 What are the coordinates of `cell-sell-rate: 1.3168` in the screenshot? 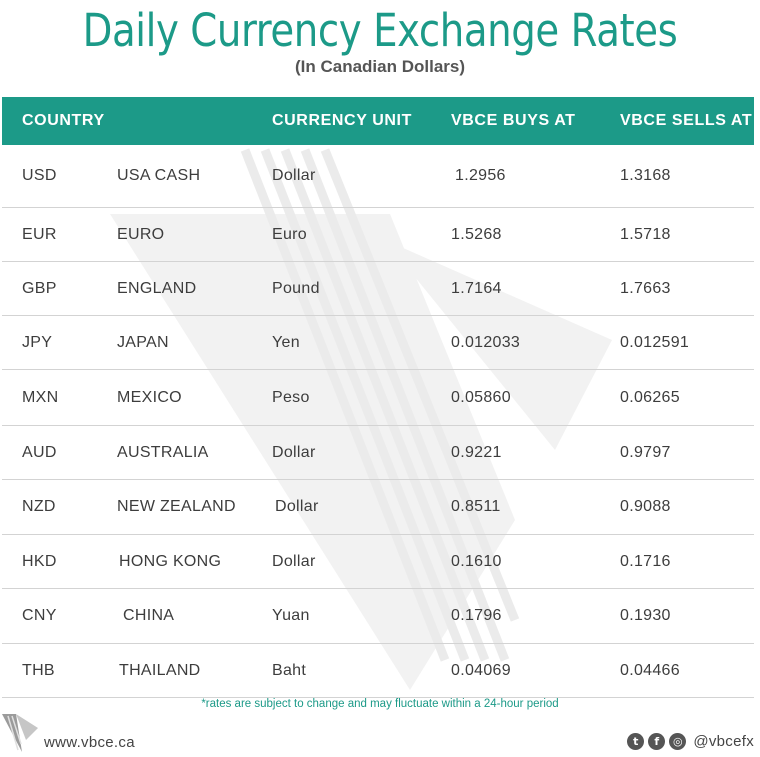 It's located at (645, 175).